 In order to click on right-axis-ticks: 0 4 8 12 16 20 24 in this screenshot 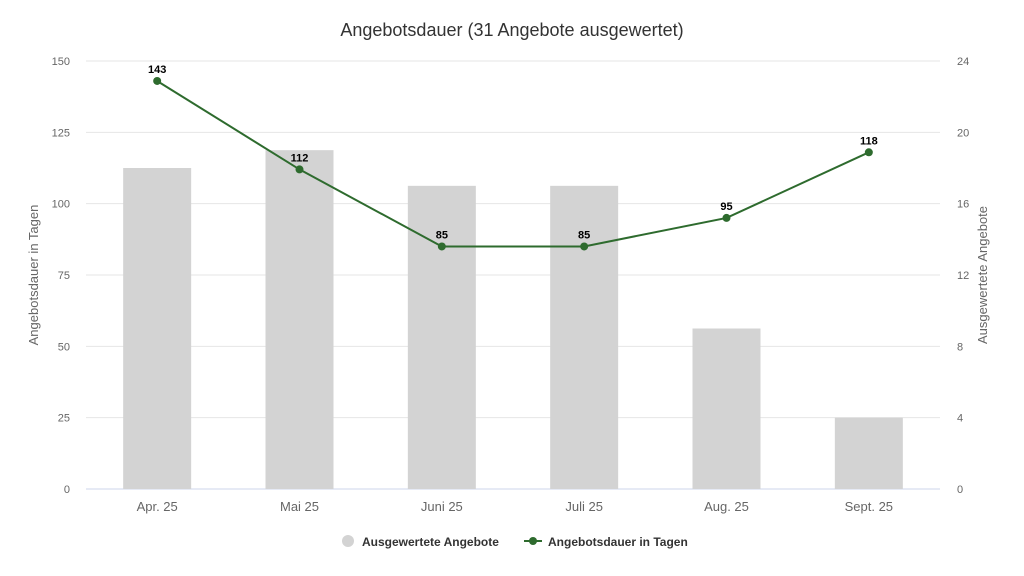, I will do `click(963, 276)`.